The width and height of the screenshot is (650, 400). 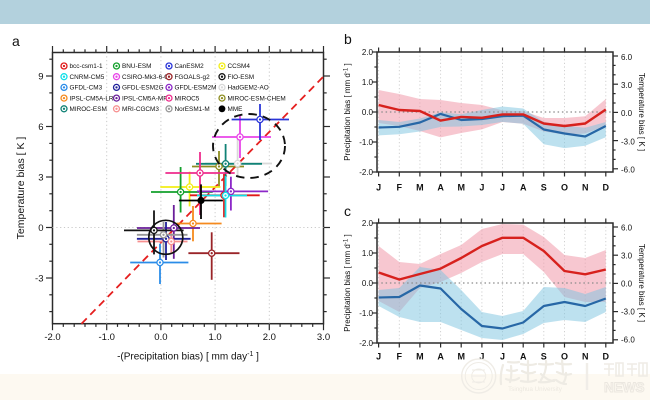 What do you see at coordinates (136, 66) in the screenshot?
I see `svg-text: BNU-ESM` at bounding box center [136, 66].